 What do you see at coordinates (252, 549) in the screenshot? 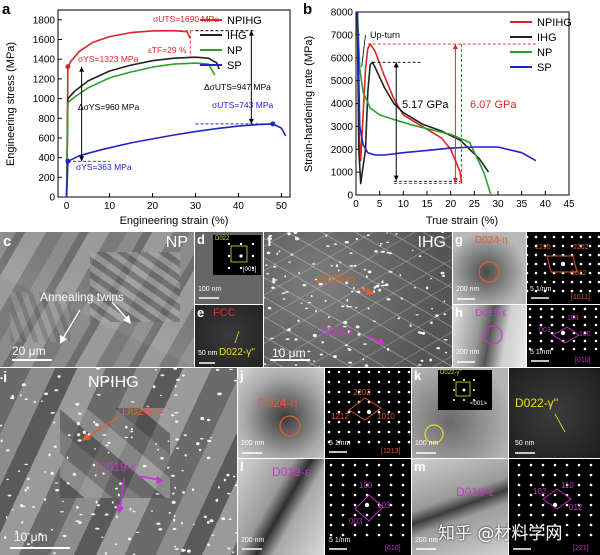
I see `marked-plate` at bounding box center [252, 549].